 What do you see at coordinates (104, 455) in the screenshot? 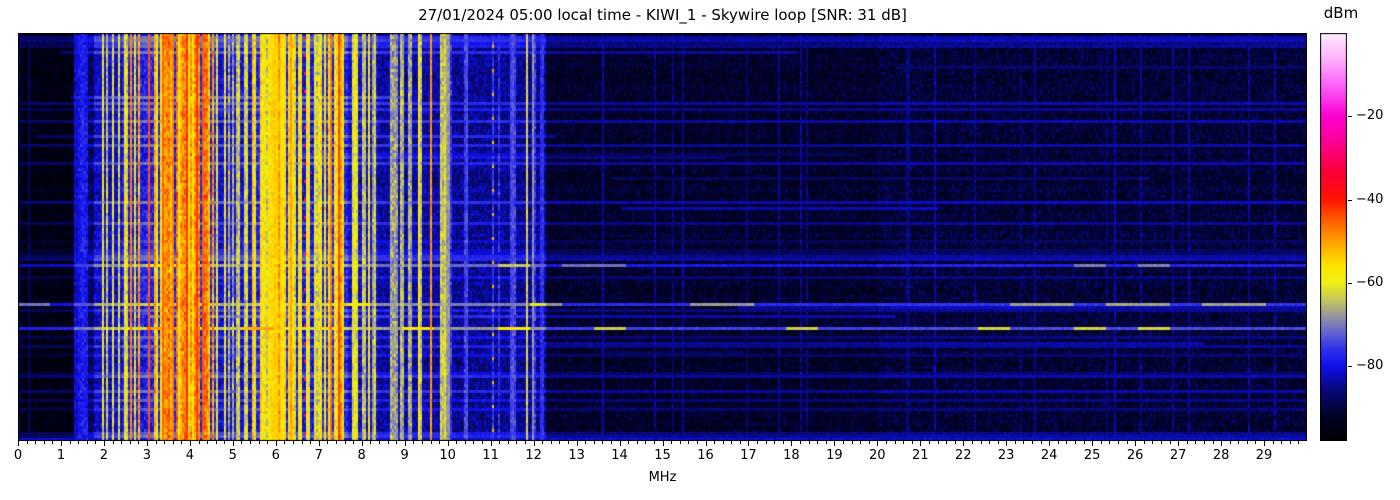
I see `x-tick-label: 2` at bounding box center [104, 455].